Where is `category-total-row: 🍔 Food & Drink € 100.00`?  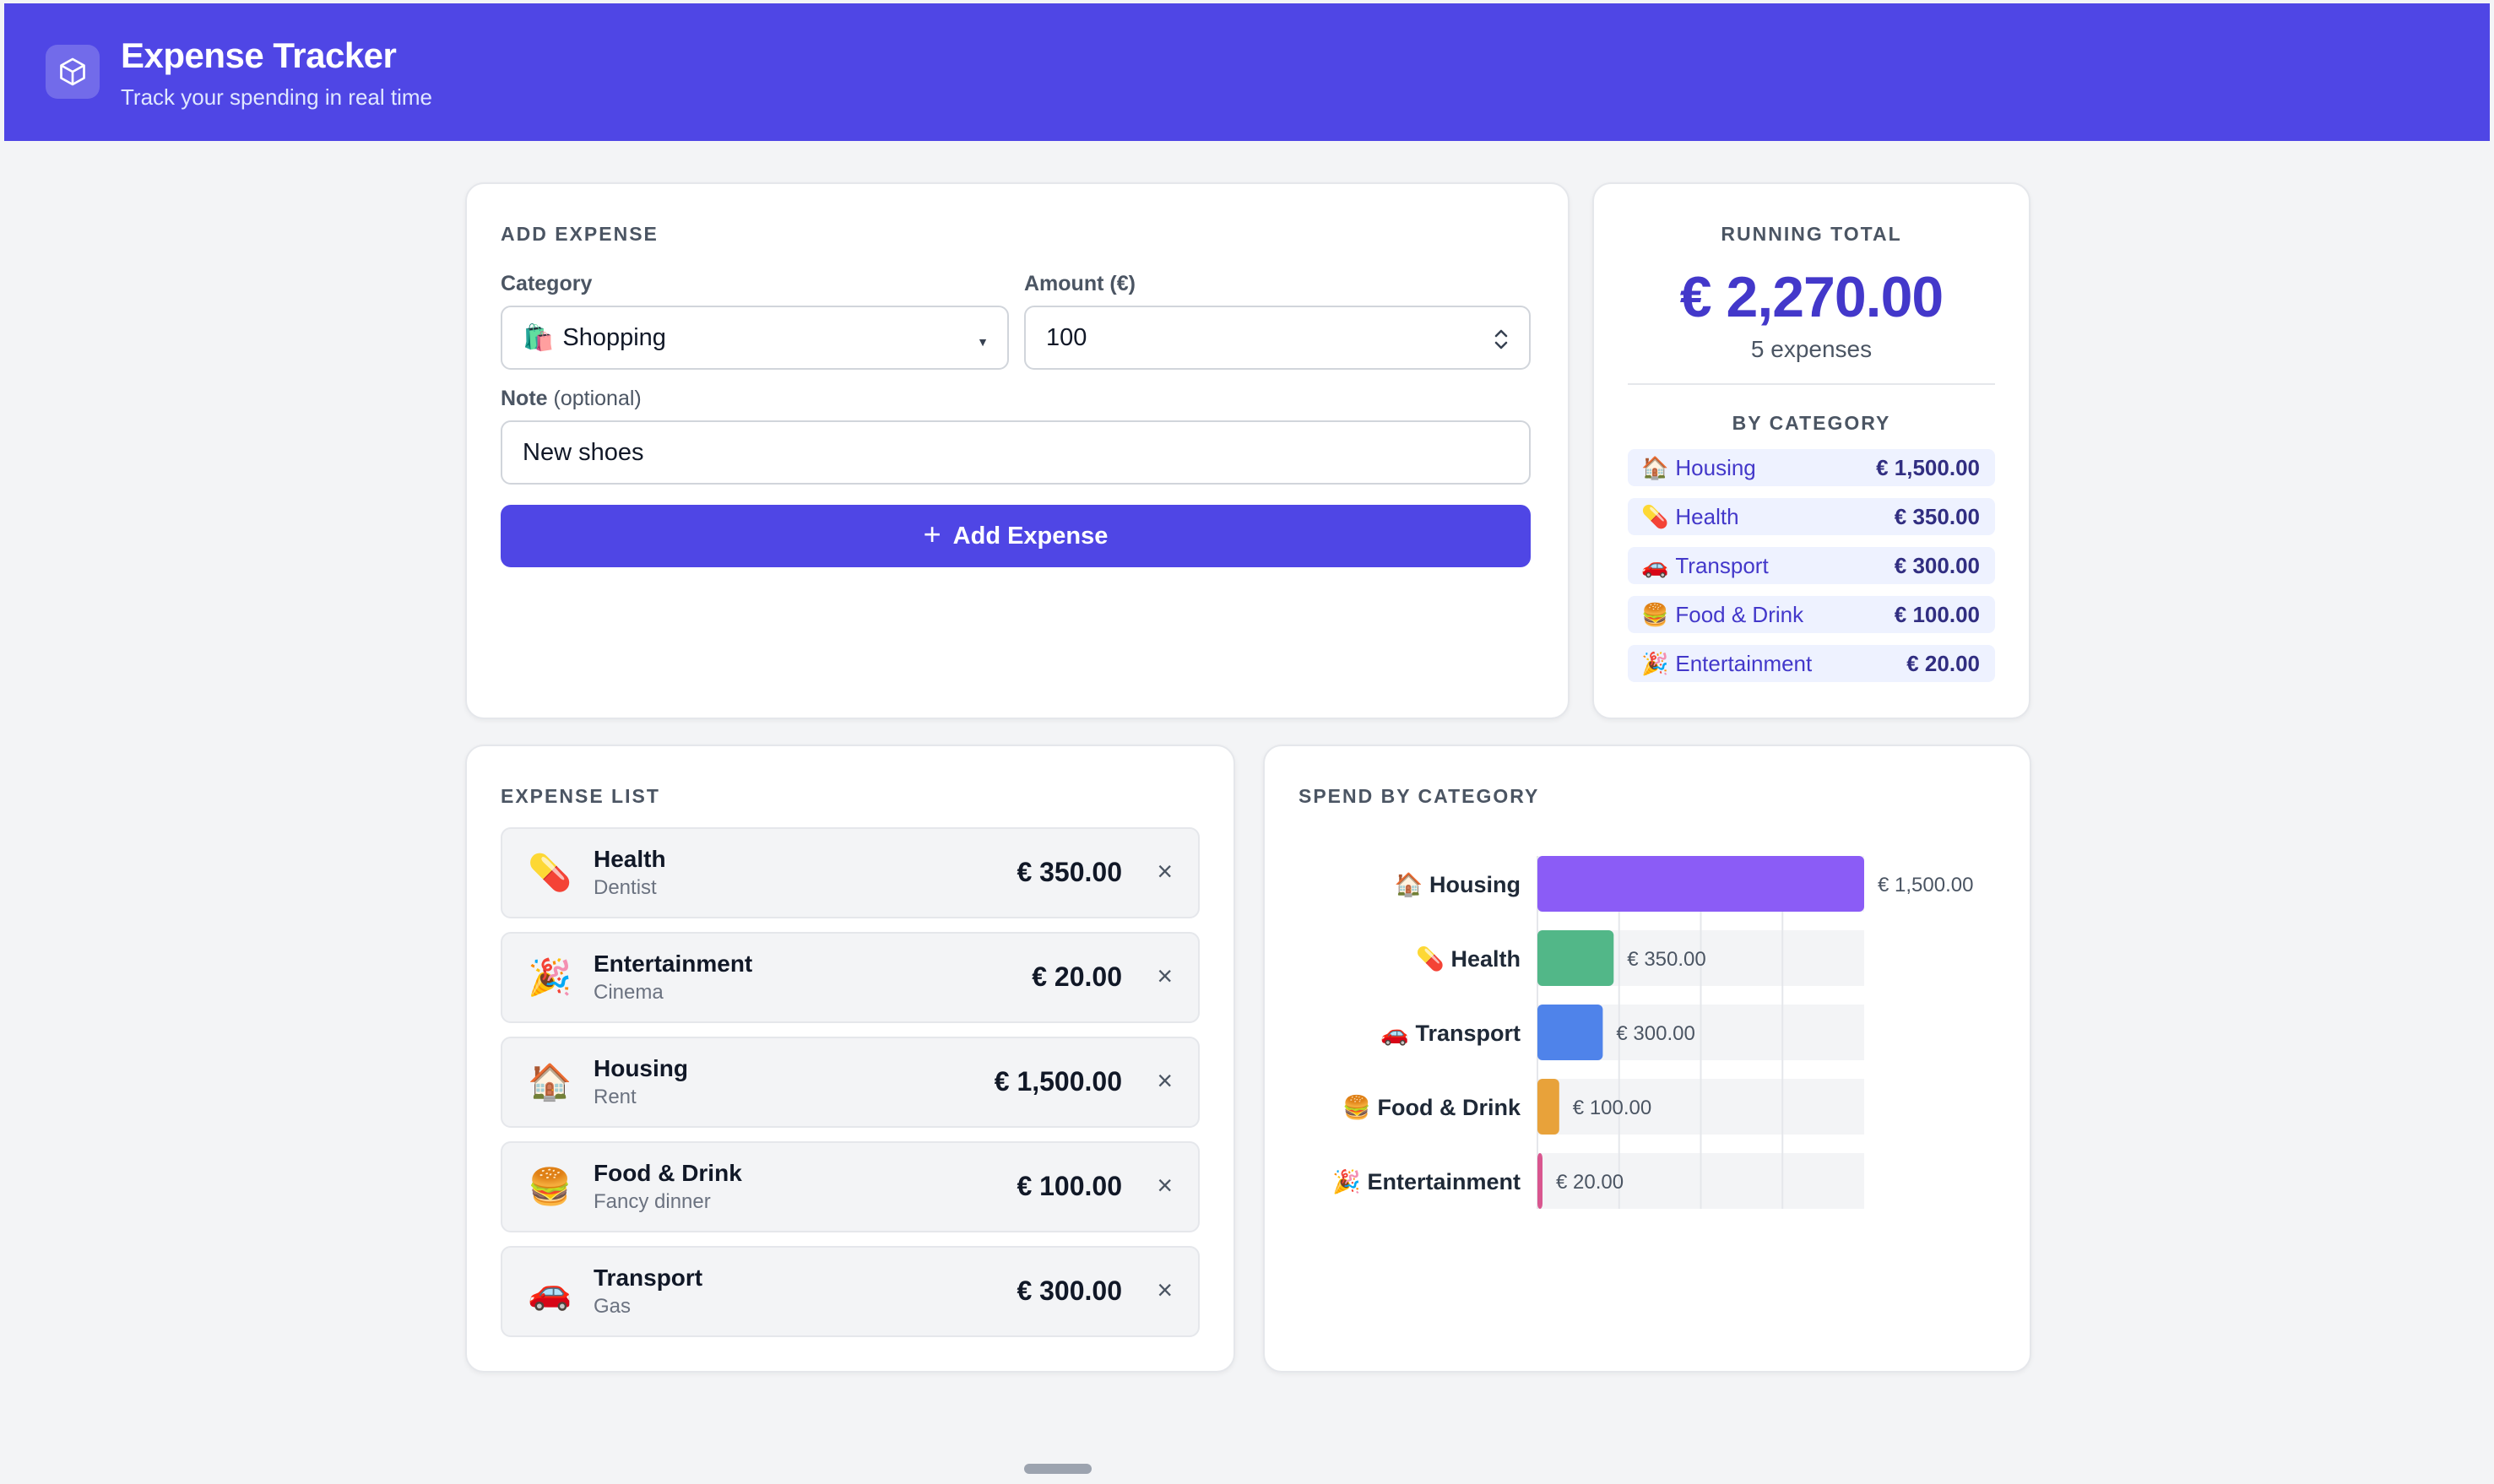
category-total-row: 🍔 Food & Drink € 100.00 is located at coordinates (1811, 614).